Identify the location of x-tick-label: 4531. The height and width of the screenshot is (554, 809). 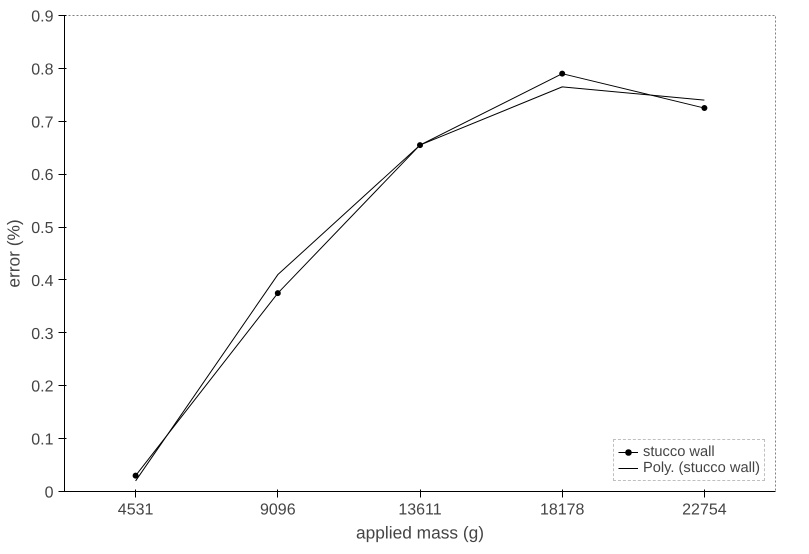
(136, 510).